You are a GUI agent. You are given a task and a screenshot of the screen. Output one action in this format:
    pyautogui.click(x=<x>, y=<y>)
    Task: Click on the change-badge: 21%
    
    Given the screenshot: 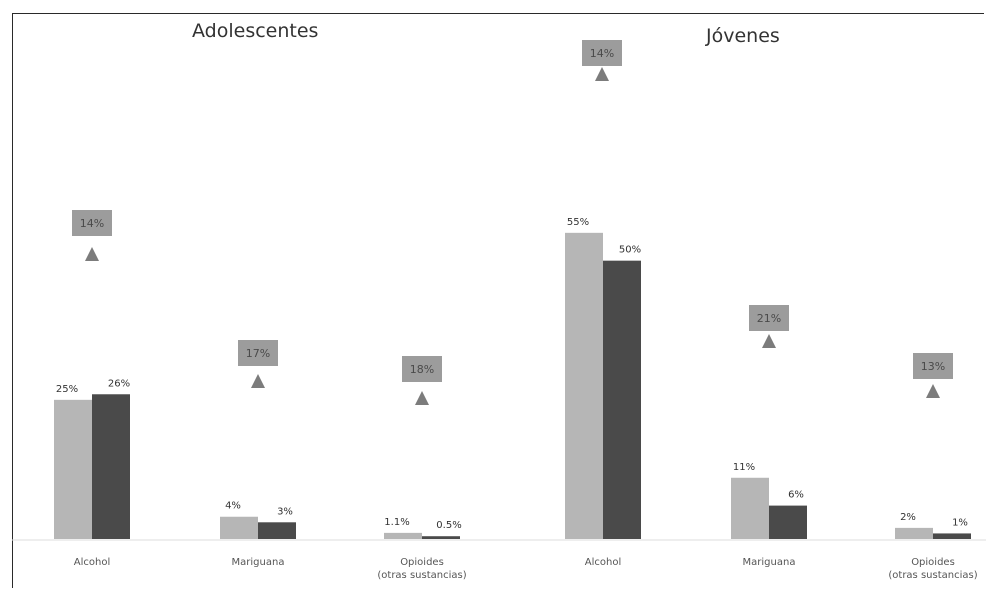 What is the action you would take?
    pyautogui.click(x=769, y=318)
    